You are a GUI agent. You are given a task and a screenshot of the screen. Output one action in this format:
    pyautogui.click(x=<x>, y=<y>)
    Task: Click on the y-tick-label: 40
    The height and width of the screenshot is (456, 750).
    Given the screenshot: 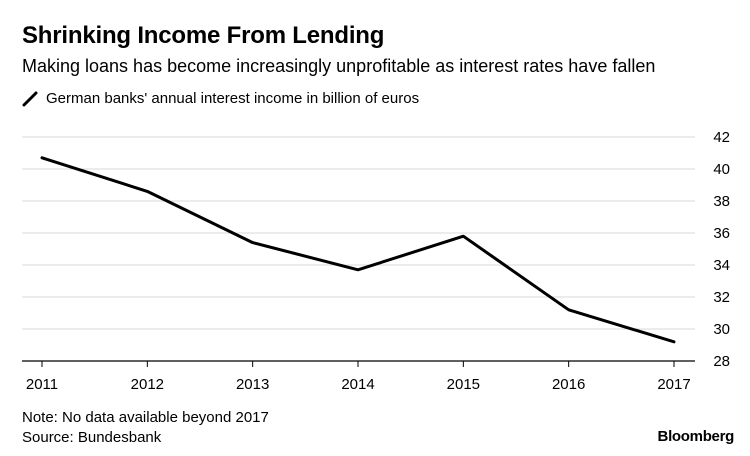 What is the action you would take?
    pyautogui.click(x=721, y=169)
    